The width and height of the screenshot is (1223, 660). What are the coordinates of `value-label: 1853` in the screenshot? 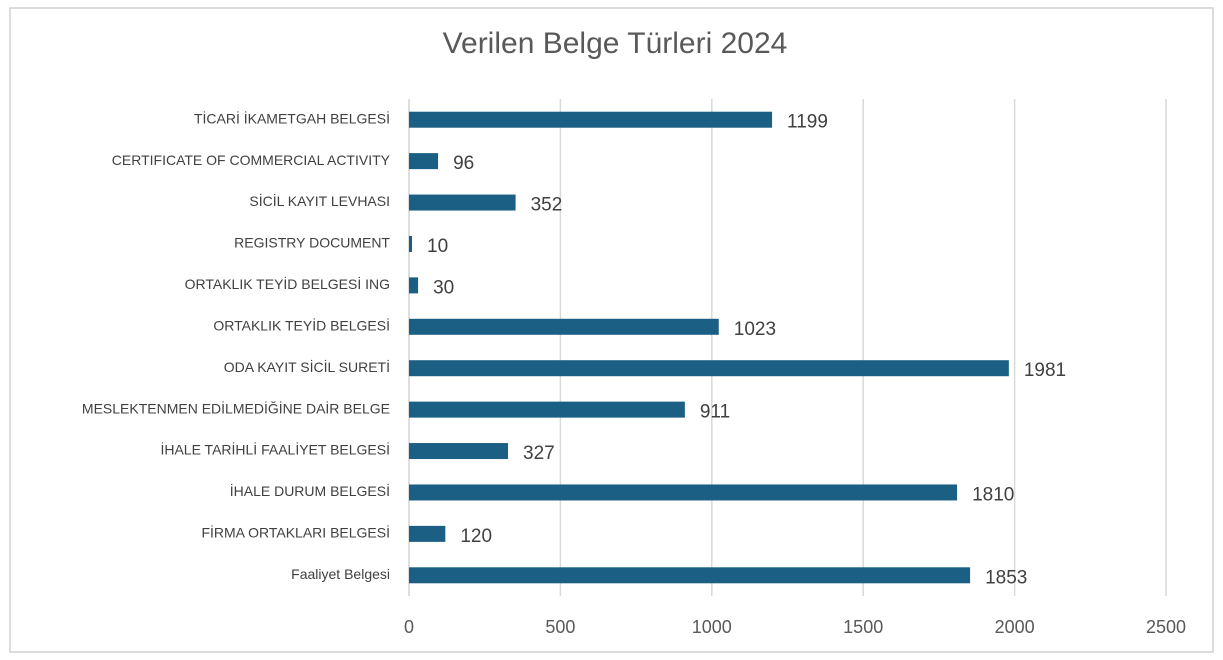 It's located at (1006, 577).